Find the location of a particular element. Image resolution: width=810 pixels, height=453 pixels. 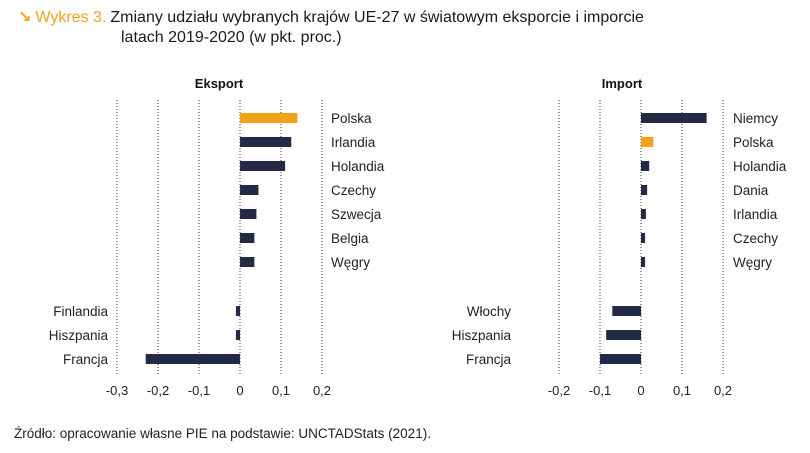

import-category-label: Niemcy is located at coordinates (755, 118).